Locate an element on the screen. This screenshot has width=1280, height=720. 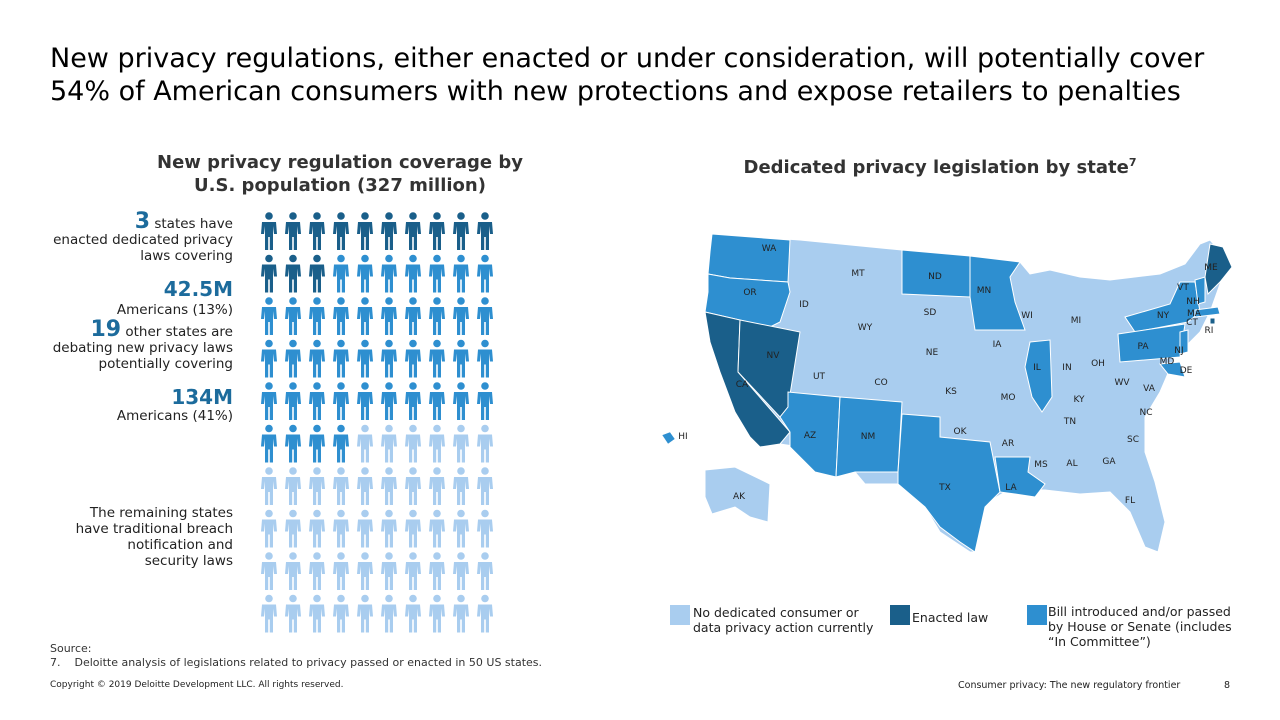
state-or is located at coordinates (747, 300).